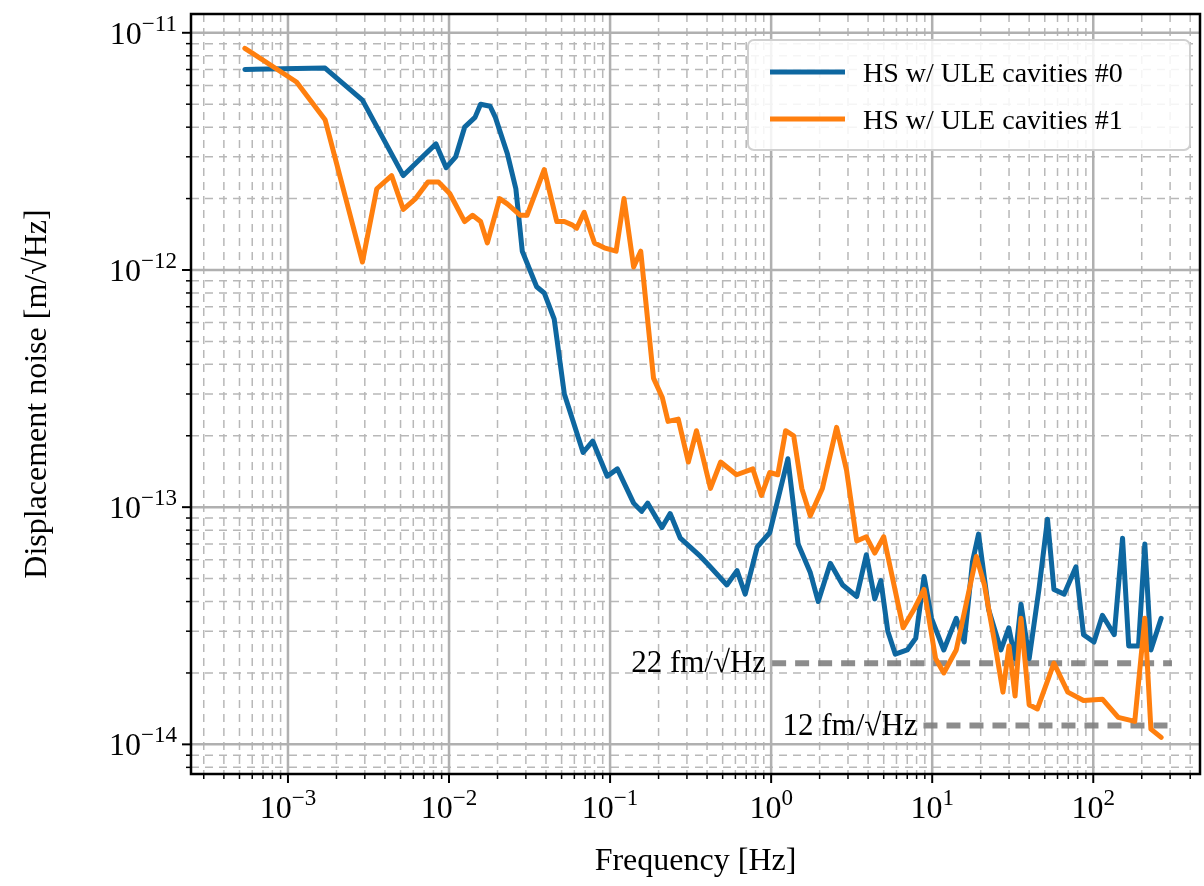  Describe the element at coordinates (610, 804) in the screenshot. I see `x-tick-label: 10$^{−1}$` at that location.